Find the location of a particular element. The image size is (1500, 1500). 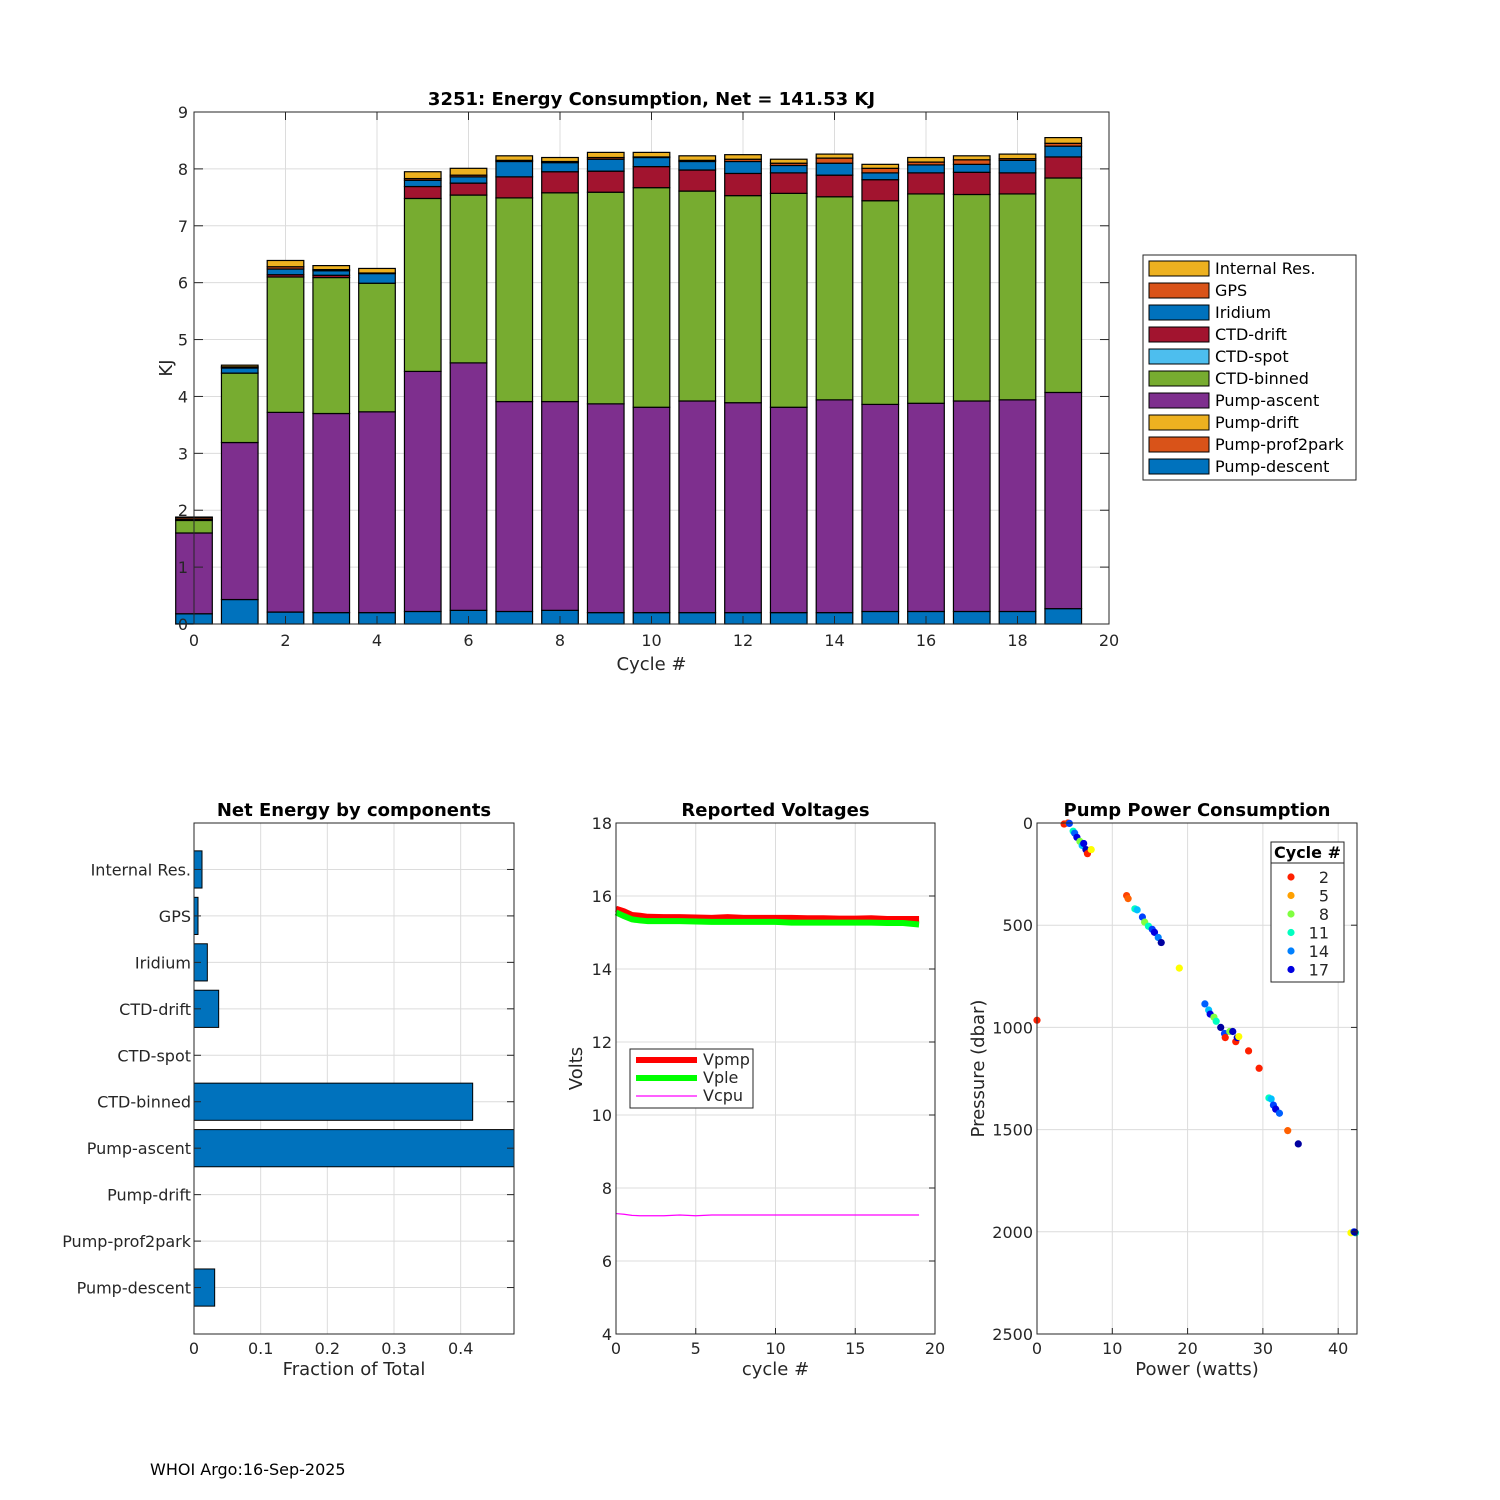

pump-ytick-label: 500 is located at coordinates (1017, 925).